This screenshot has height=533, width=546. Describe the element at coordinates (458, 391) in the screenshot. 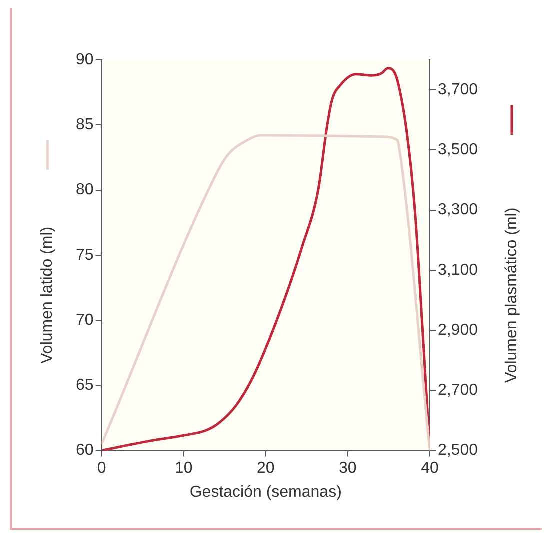

I see `y2-tick-label: 2,700` at that location.